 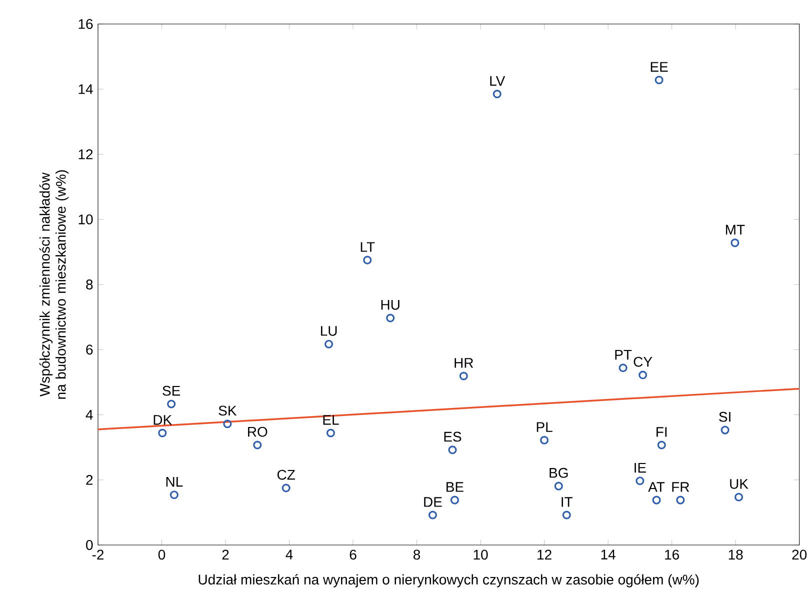 What do you see at coordinates (681, 487) in the screenshot?
I see `annotation: FR` at bounding box center [681, 487].